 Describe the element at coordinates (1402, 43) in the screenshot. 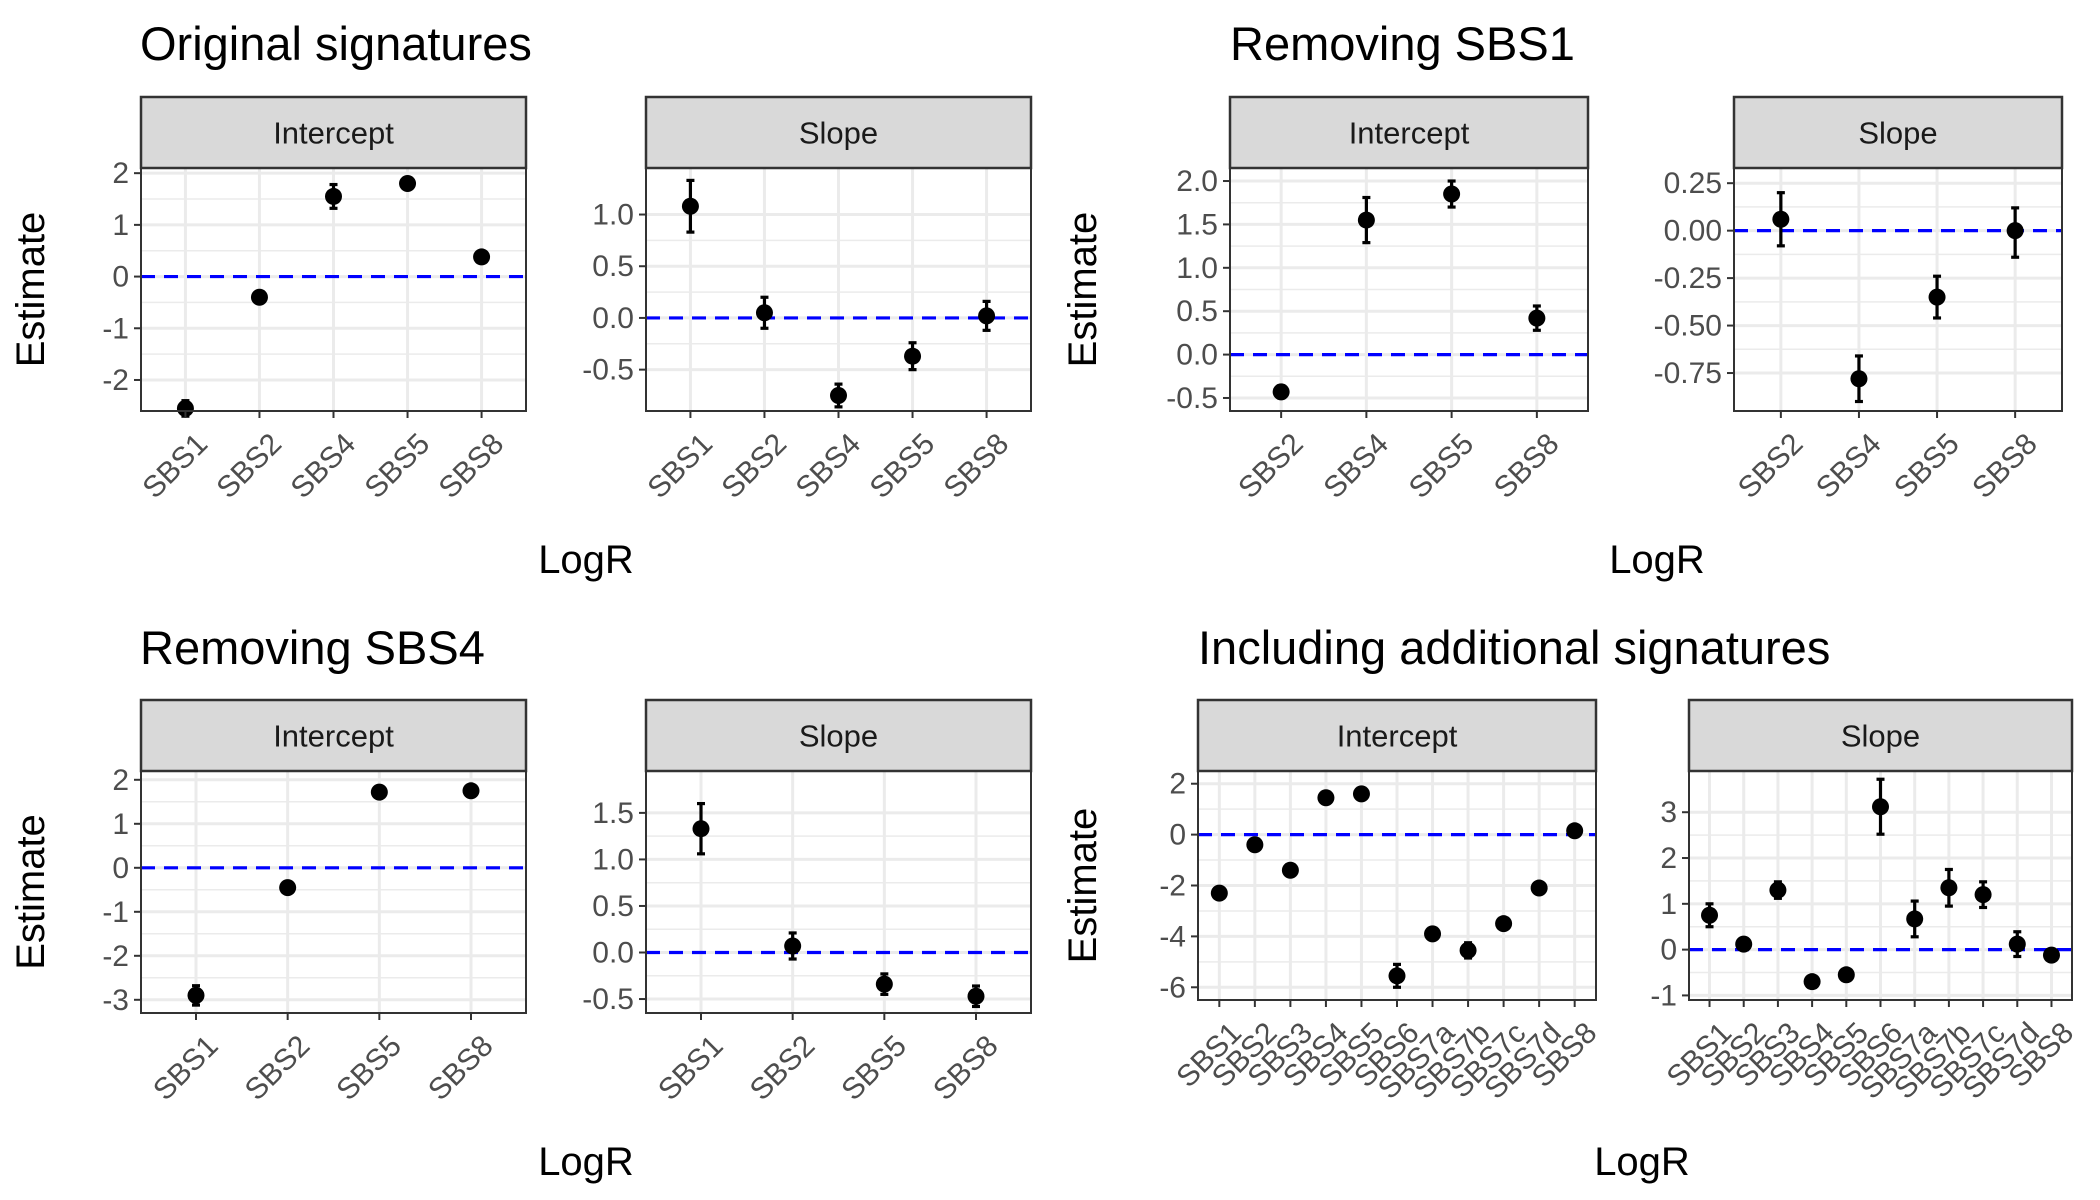

I see `chart-title: Removing SBS1` at that location.